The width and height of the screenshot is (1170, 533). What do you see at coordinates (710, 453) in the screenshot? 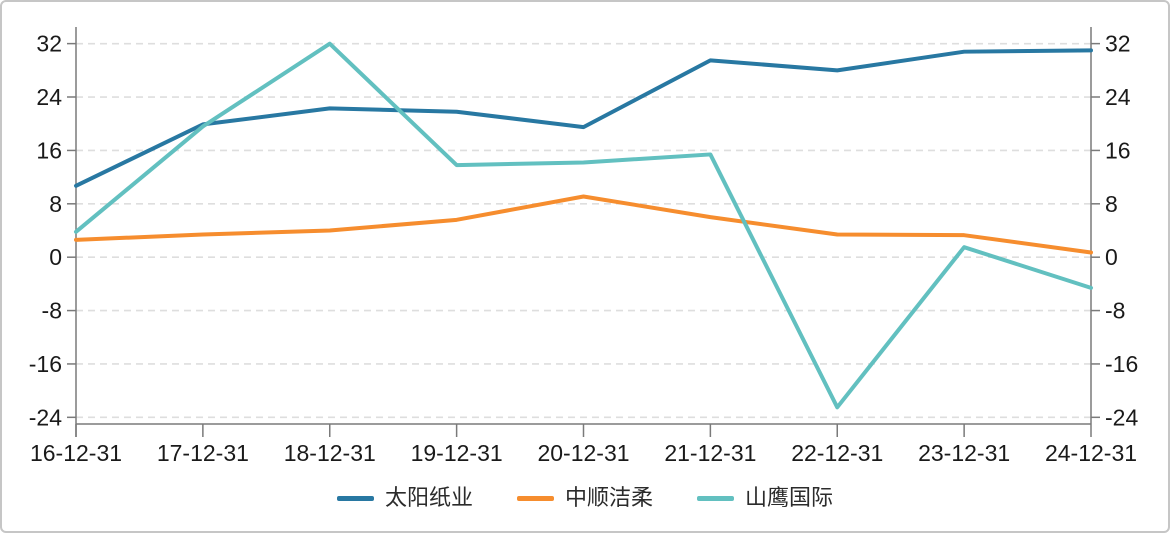
I see `x-tick-label: 21-12-31` at bounding box center [710, 453].